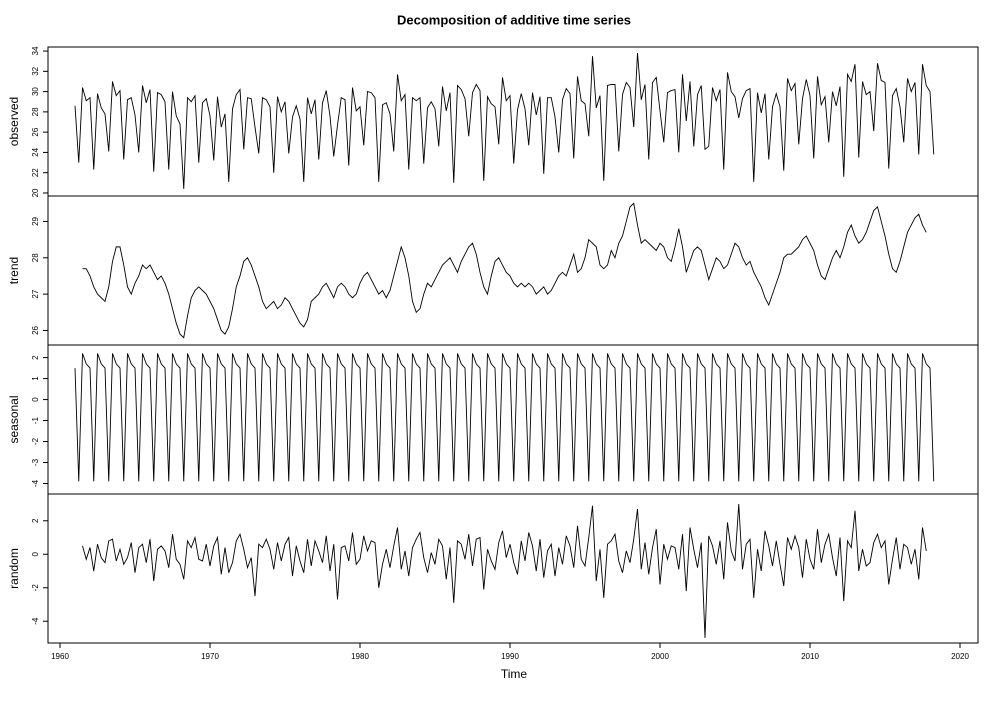  What do you see at coordinates (14, 270) in the screenshot?
I see `y-axis-label: trend` at bounding box center [14, 270].